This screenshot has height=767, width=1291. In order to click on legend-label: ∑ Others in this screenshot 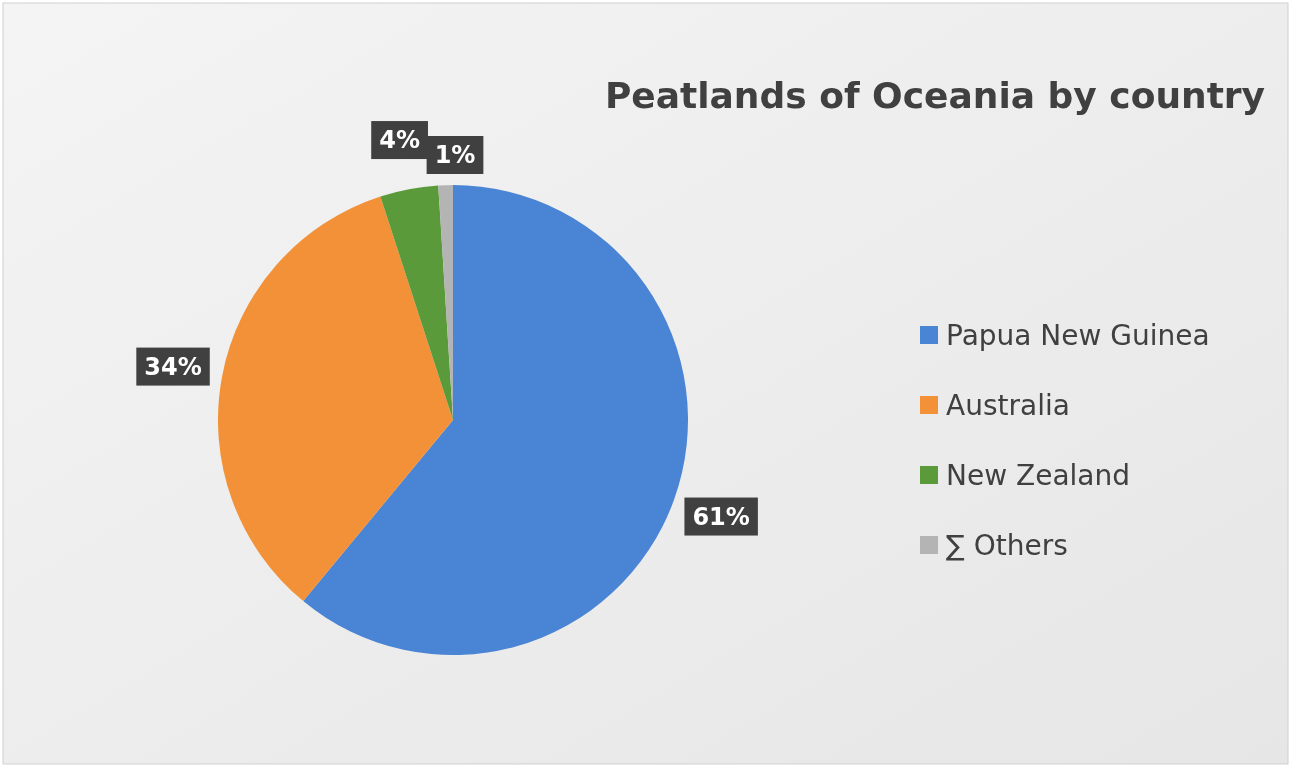, I will do `click(1007, 545)`.